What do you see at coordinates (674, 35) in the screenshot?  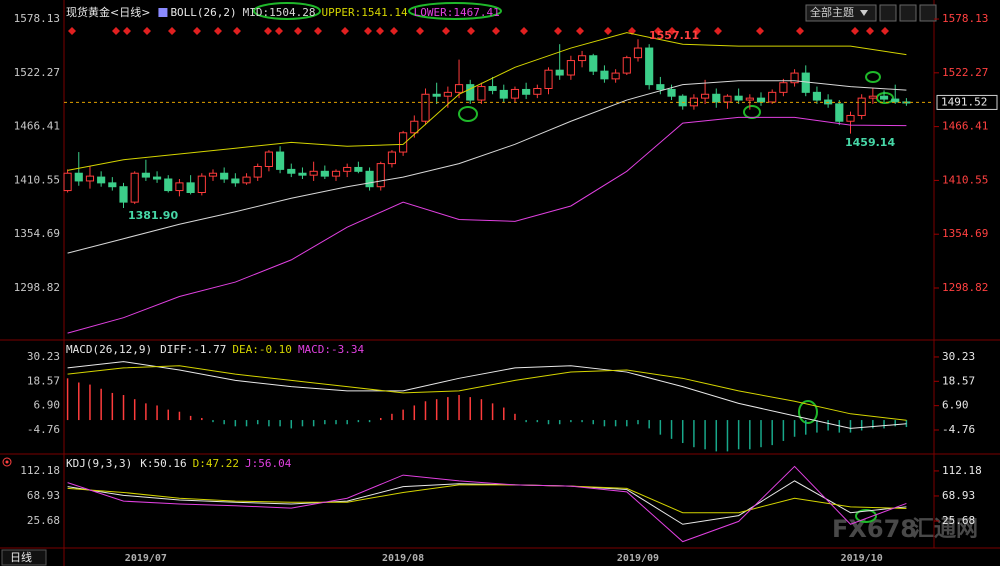 I see `price-annotation: 1557.11` at bounding box center [674, 35].